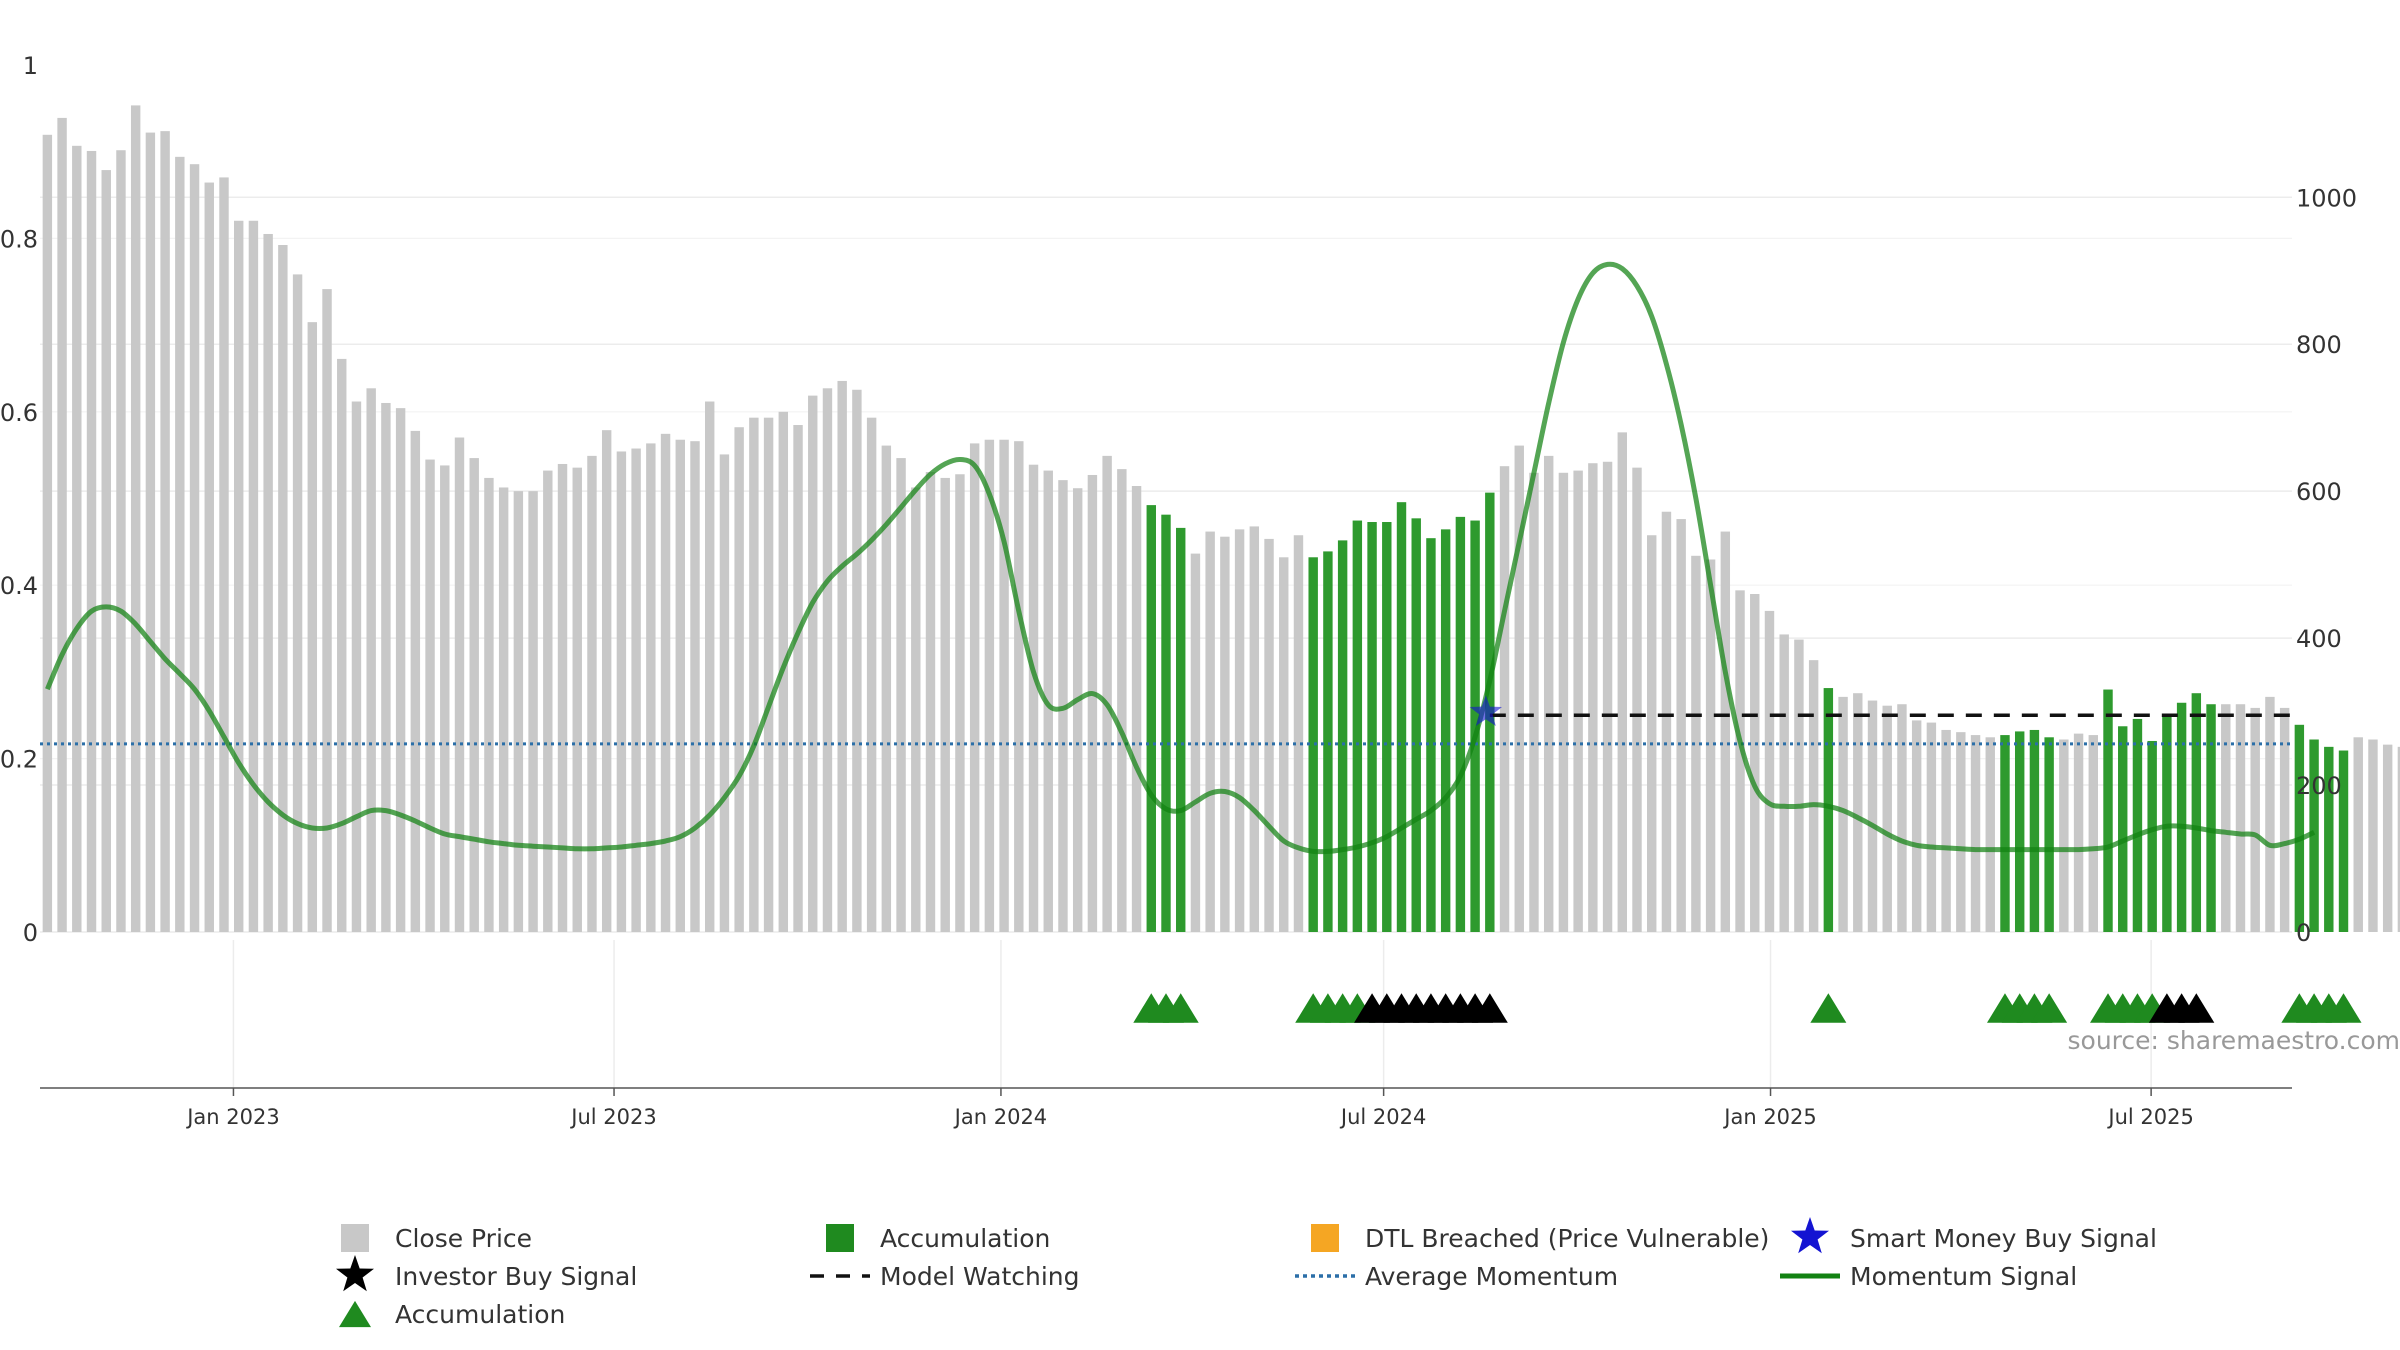  I want to click on y-right-tick-label: 200, so click(2319, 786).